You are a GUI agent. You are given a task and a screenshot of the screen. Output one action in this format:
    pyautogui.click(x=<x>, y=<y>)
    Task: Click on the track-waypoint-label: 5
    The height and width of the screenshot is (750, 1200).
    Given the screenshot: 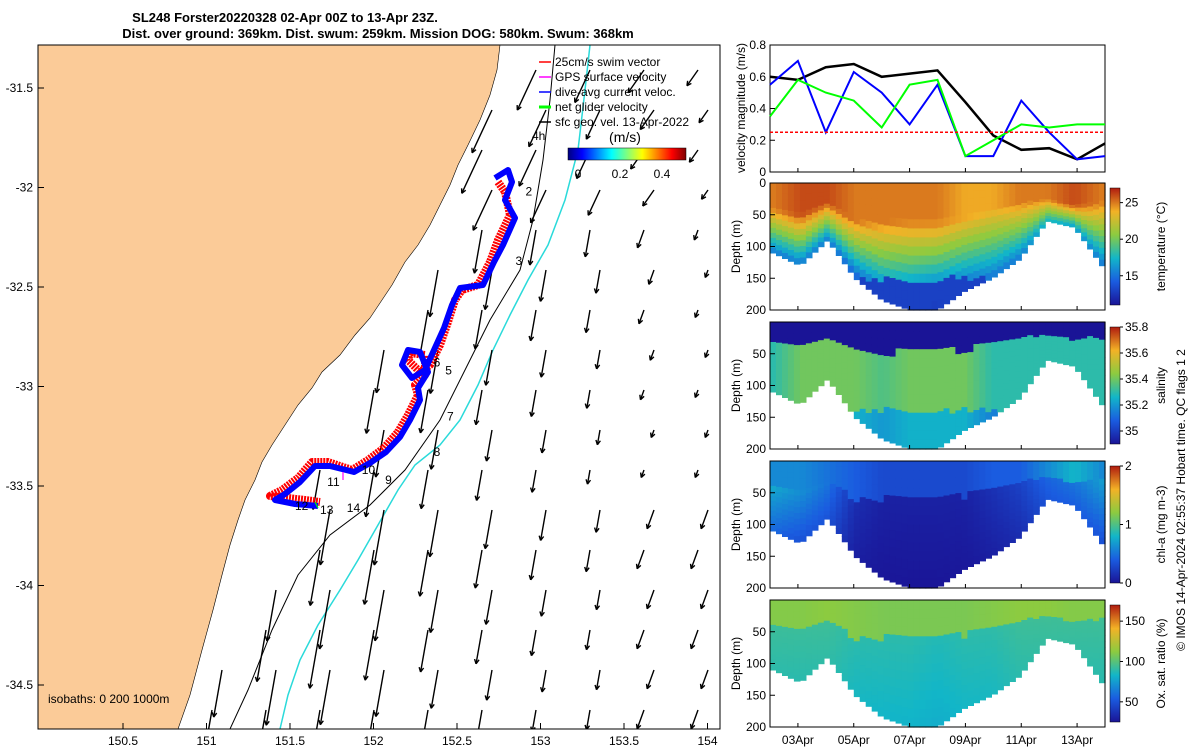 What is the action you would take?
    pyautogui.click(x=448, y=371)
    